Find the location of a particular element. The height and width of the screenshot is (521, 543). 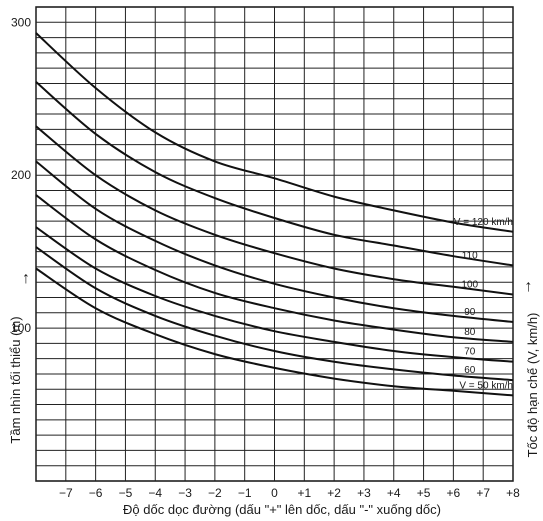

x-tick-label: +6 is located at coordinates (454, 493).